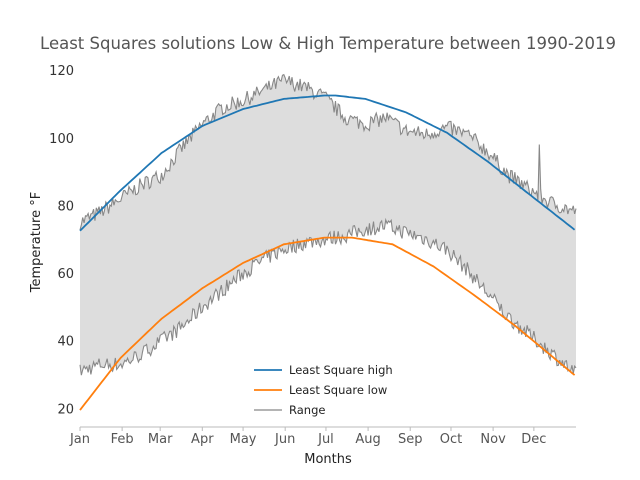 The width and height of the screenshot is (640, 480). What do you see at coordinates (243, 439) in the screenshot?
I see `x-tick-label: May` at bounding box center [243, 439].